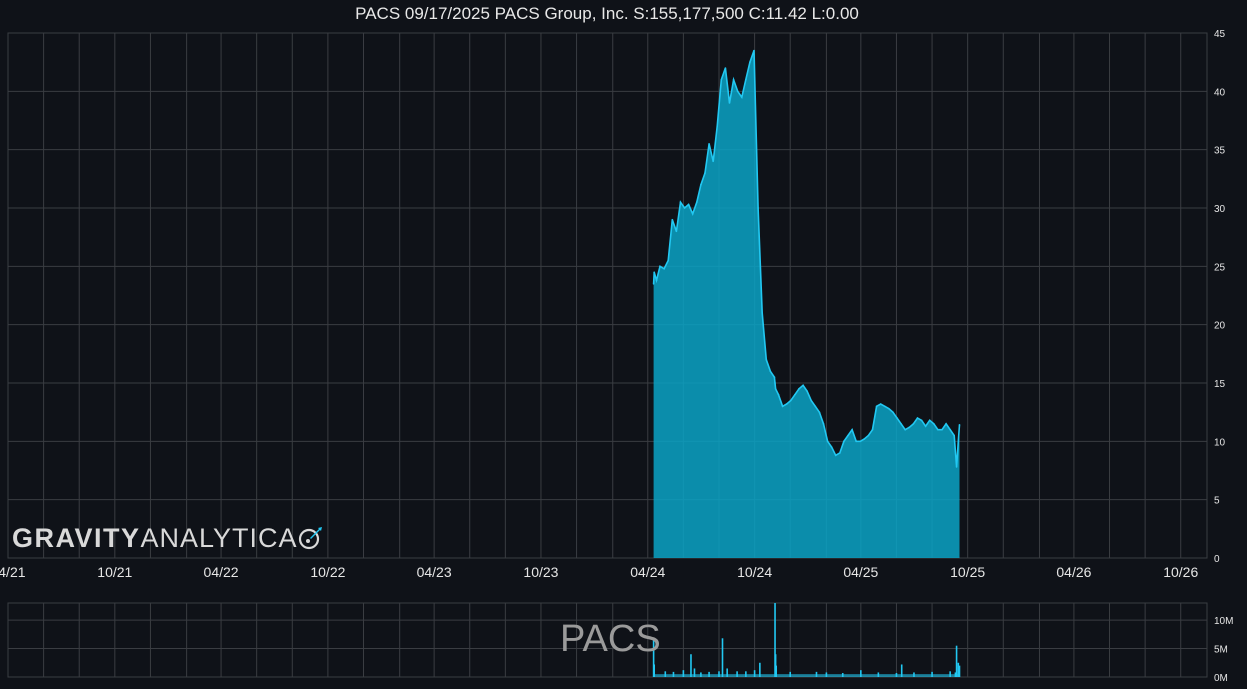 This screenshot has width=1247, height=689. I want to click on volume-tick-label: 0M, so click(1221, 678).